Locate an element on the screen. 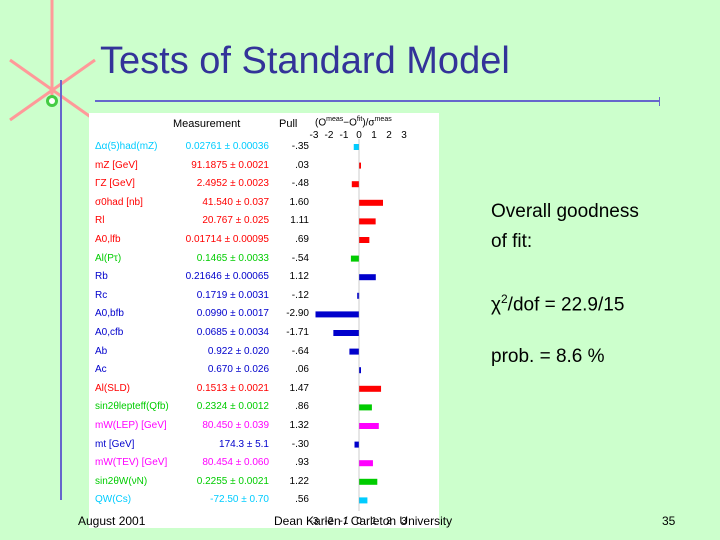  row-label: Rb is located at coordinates (101, 277).